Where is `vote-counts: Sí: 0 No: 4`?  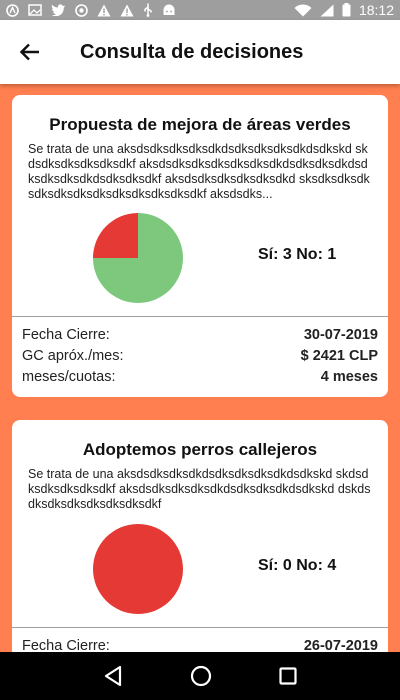
vote-counts: Sí: 0 No: 4 is located at coordinates (297, 565).